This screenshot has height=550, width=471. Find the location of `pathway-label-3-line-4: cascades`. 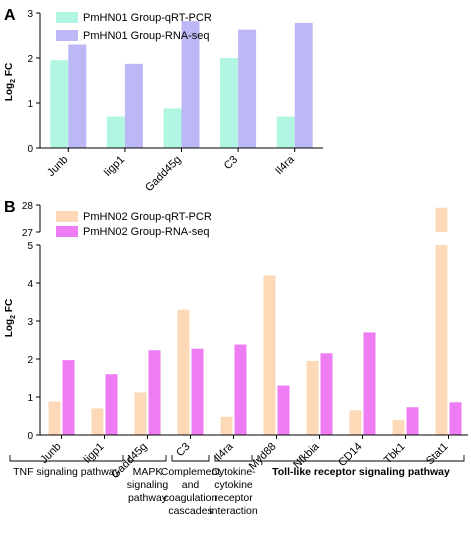

pathway-label-3-line-4: cascades is located at coordinates (190, 511).